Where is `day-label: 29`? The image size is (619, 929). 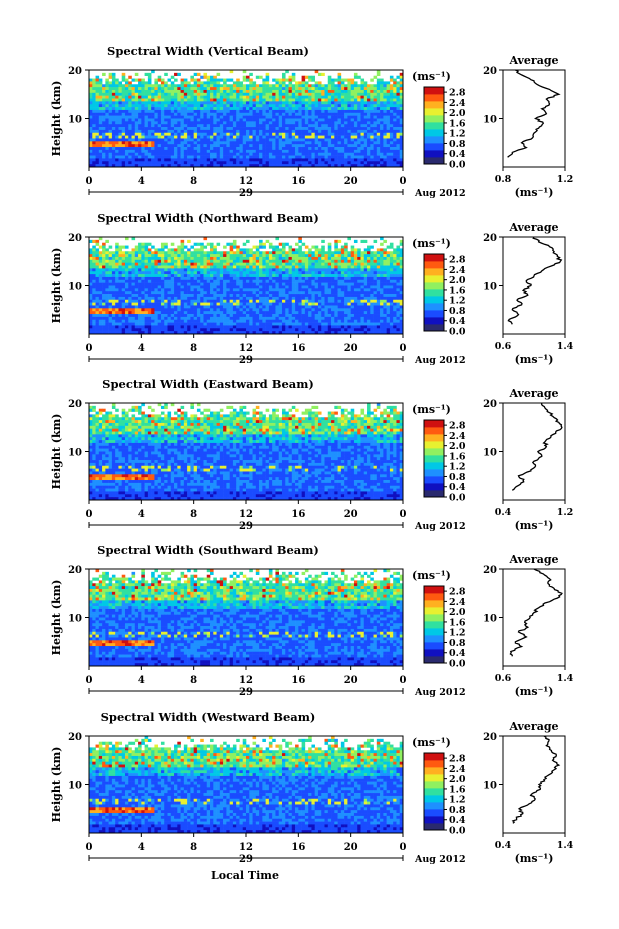 day-label: 29 is located at coordinates (246, 859).